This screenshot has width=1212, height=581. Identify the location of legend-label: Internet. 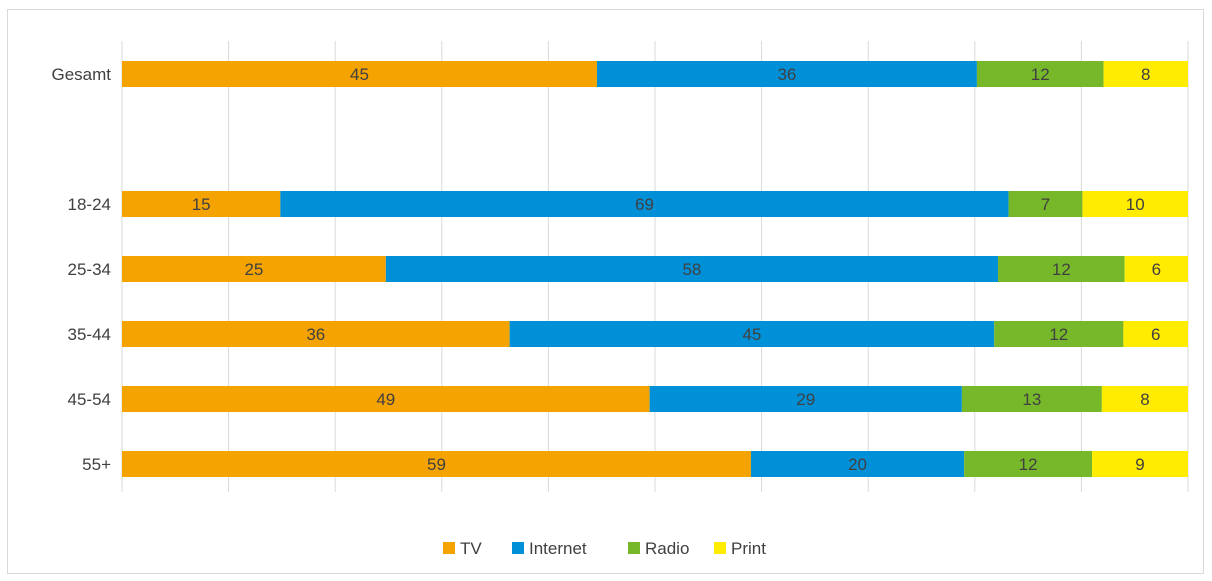
(558, 548).